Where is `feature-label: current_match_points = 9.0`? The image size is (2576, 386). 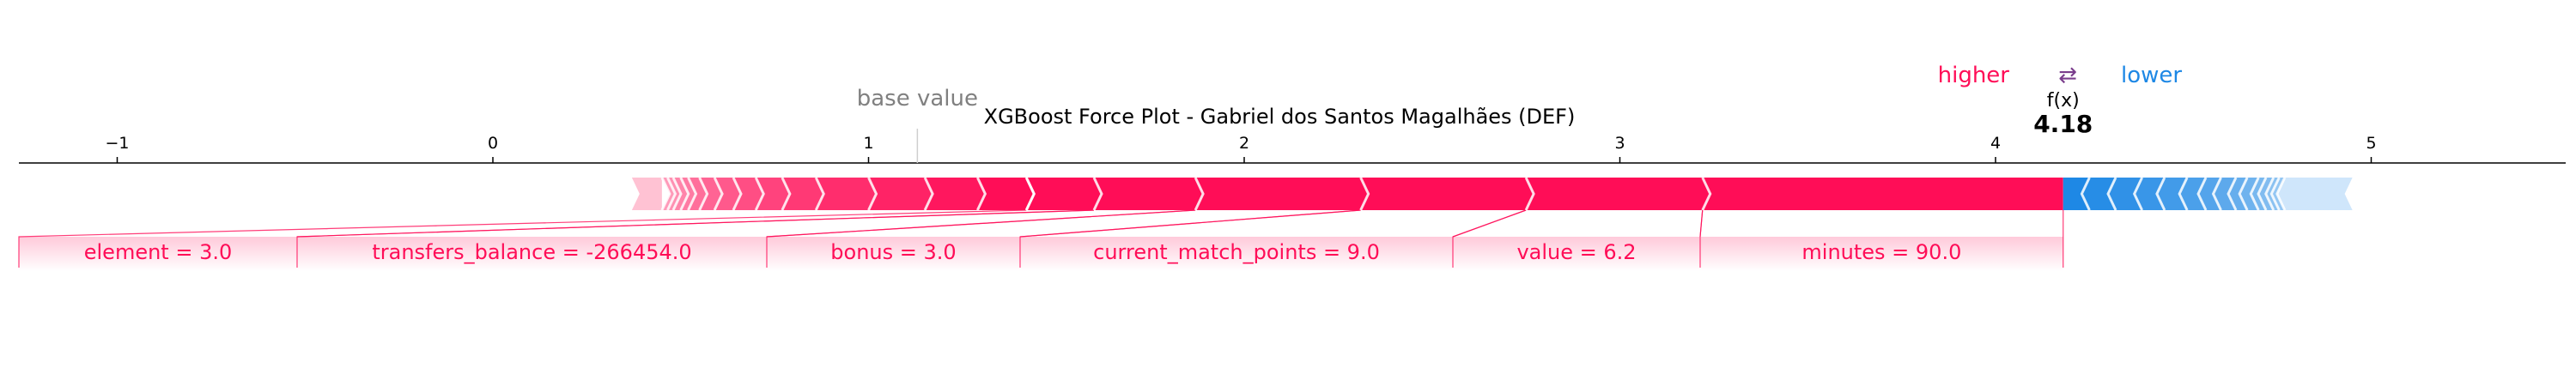
feature-label: current_match_points = 9.0 is located at coordinates (1236, 252).